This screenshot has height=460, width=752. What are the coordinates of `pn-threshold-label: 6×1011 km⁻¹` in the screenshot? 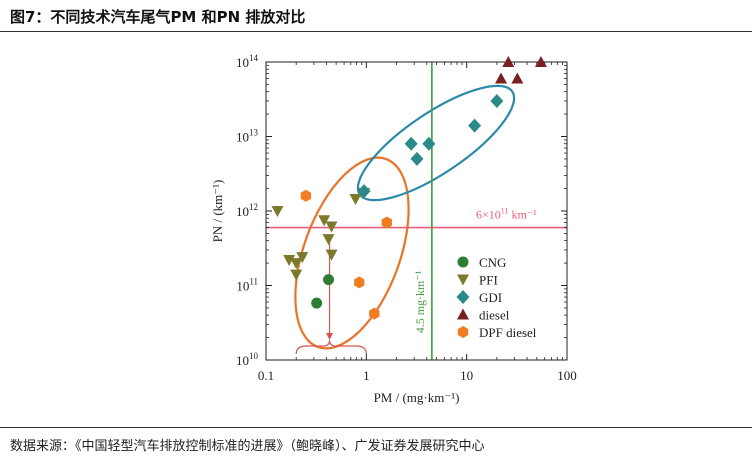 It's located at (506, 214).